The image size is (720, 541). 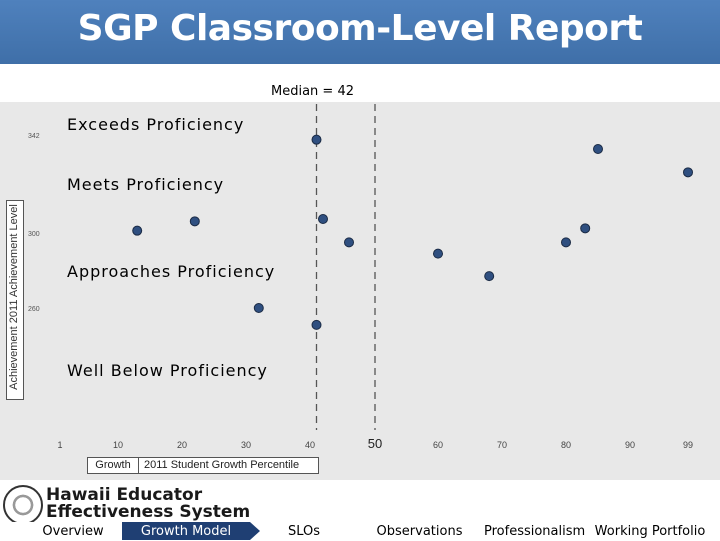 What do you see at coordinates (59, 445) in the screenshot?
I see `x-tick-label: 1` at bounding box center [59, 445].